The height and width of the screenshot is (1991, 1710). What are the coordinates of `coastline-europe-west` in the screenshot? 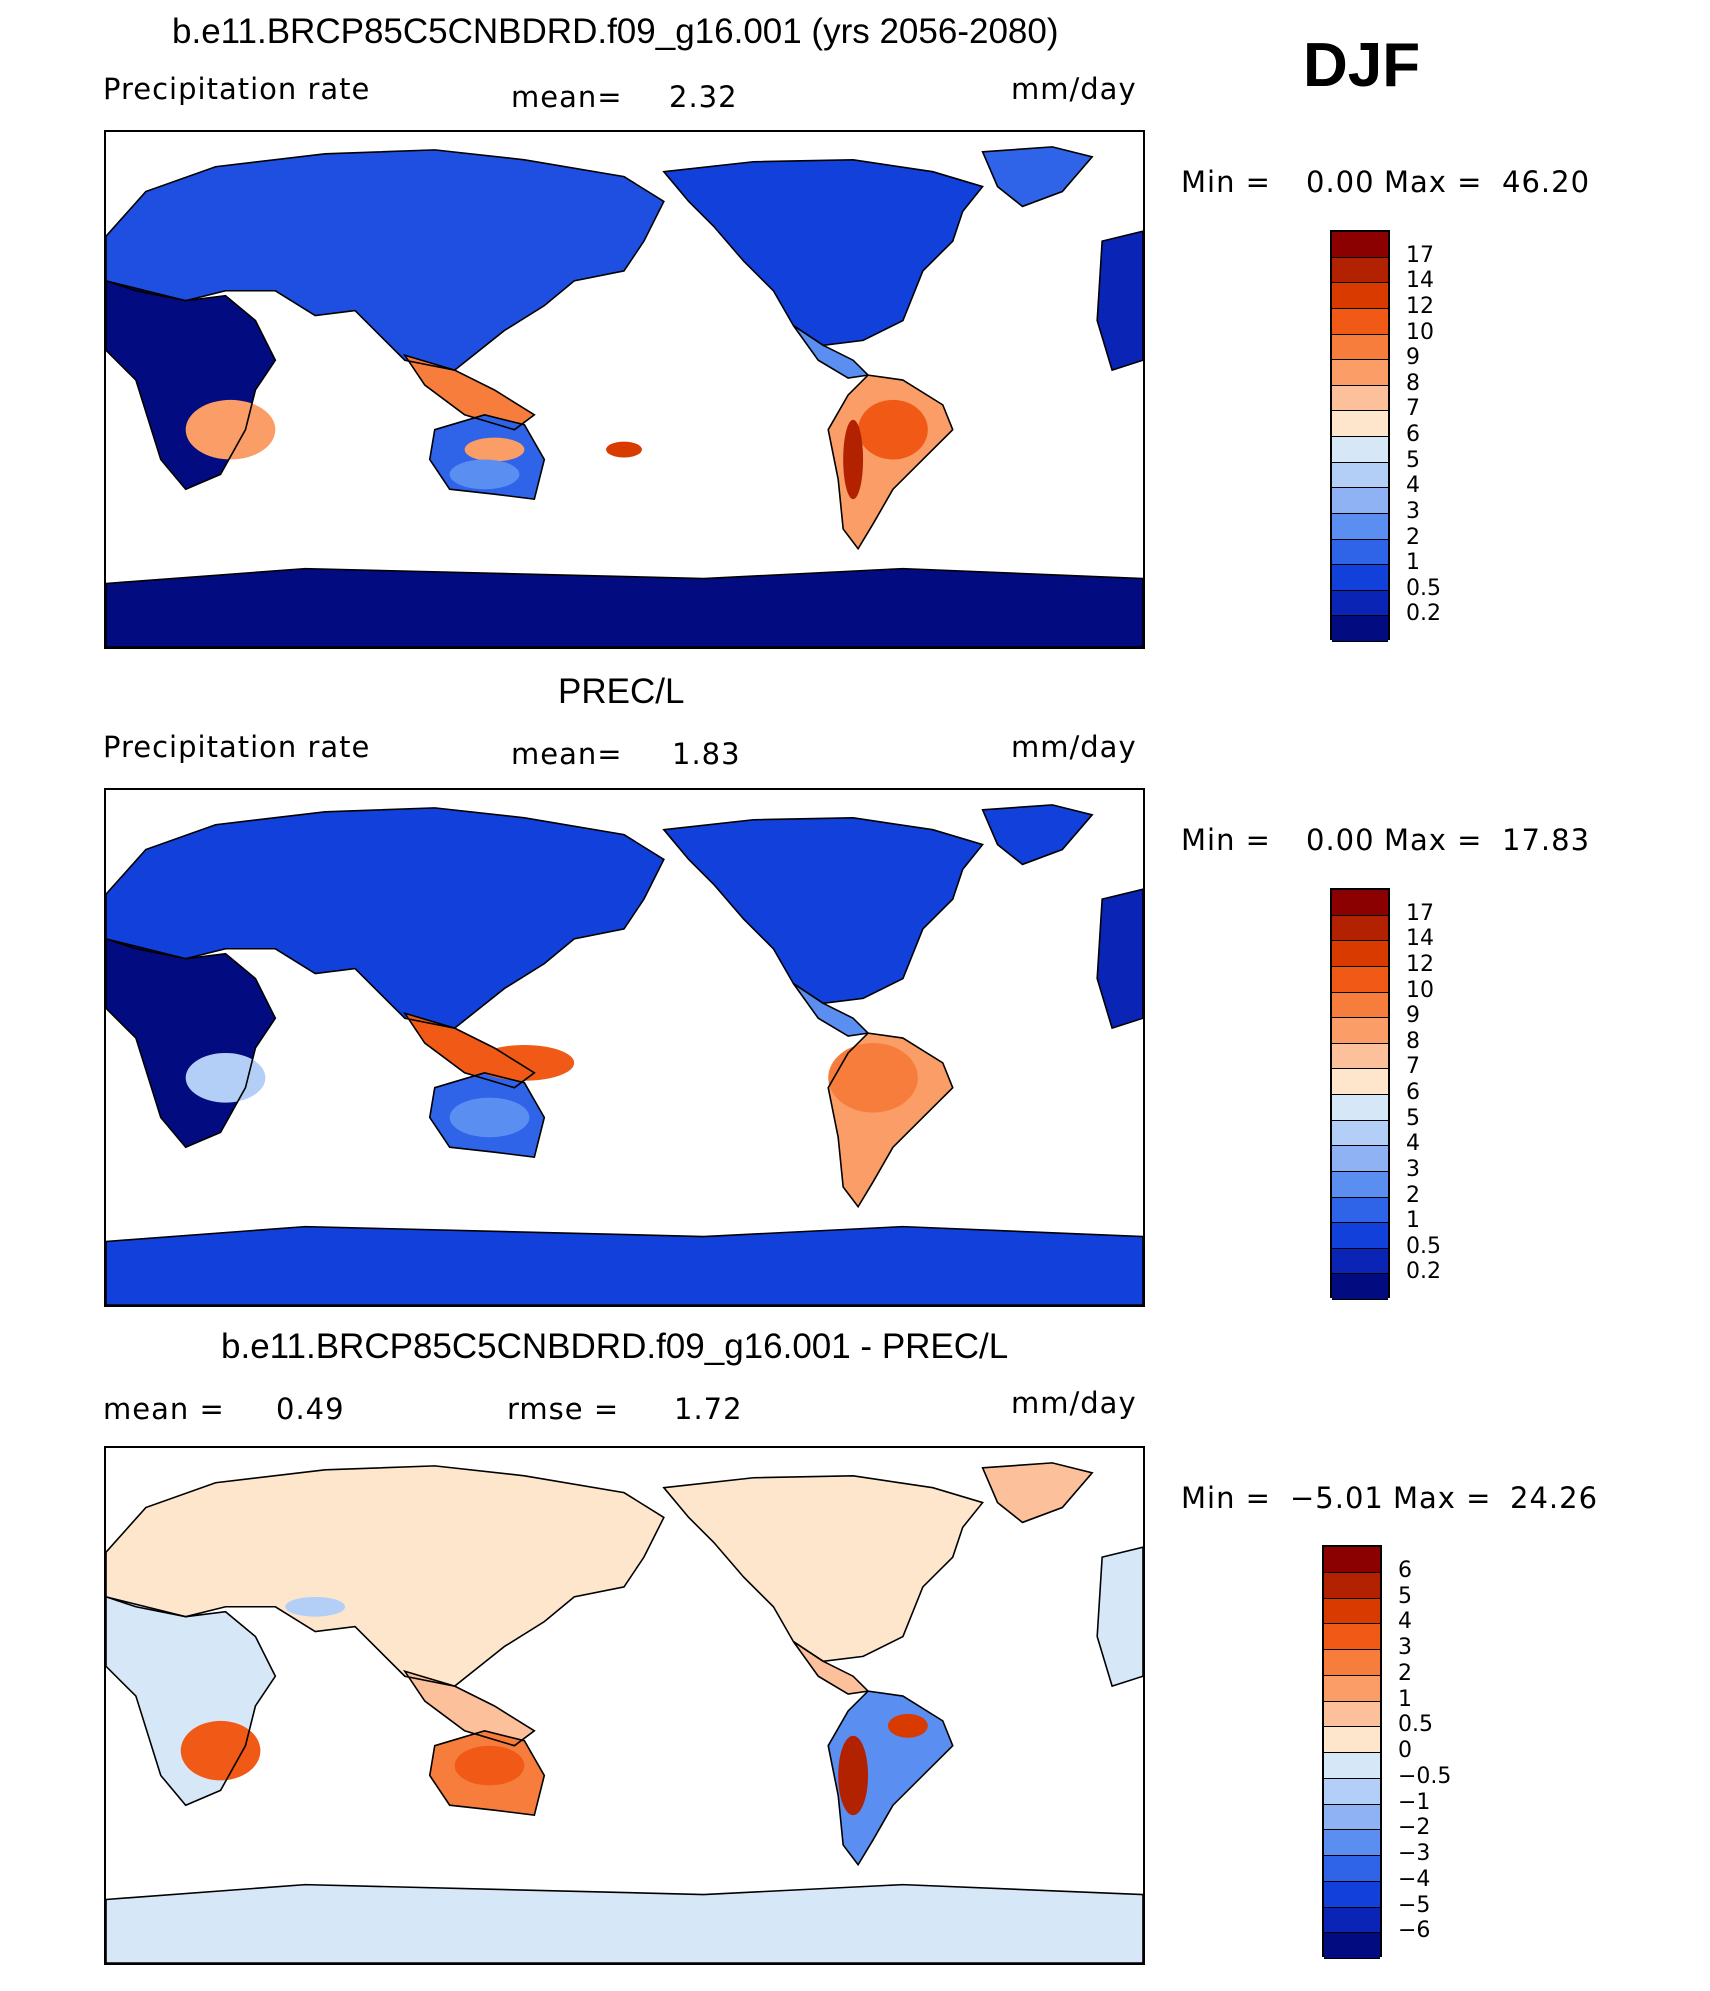 It's located at (1119, 1617).